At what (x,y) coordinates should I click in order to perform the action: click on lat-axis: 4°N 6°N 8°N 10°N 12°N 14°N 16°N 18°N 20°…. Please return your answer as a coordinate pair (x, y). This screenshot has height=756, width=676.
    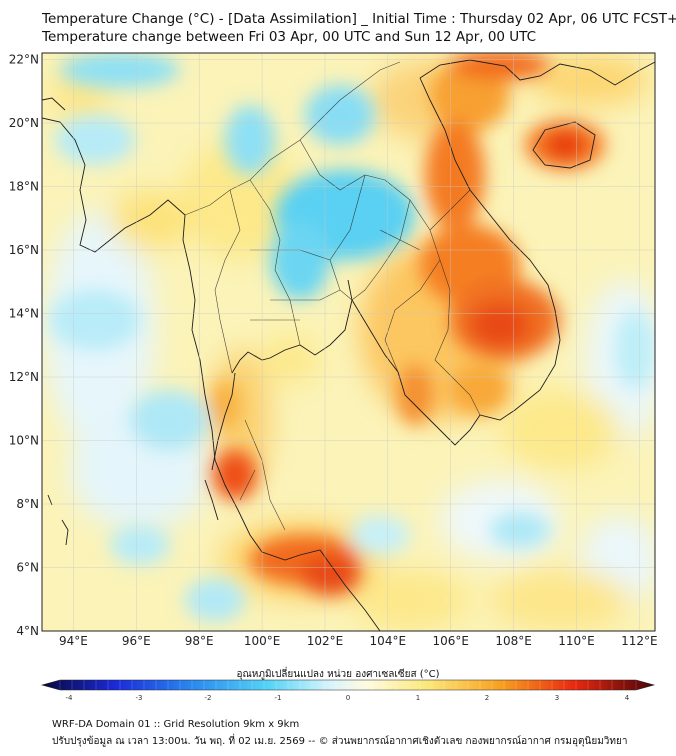
    Looking at the image, I should click on (24, 346).